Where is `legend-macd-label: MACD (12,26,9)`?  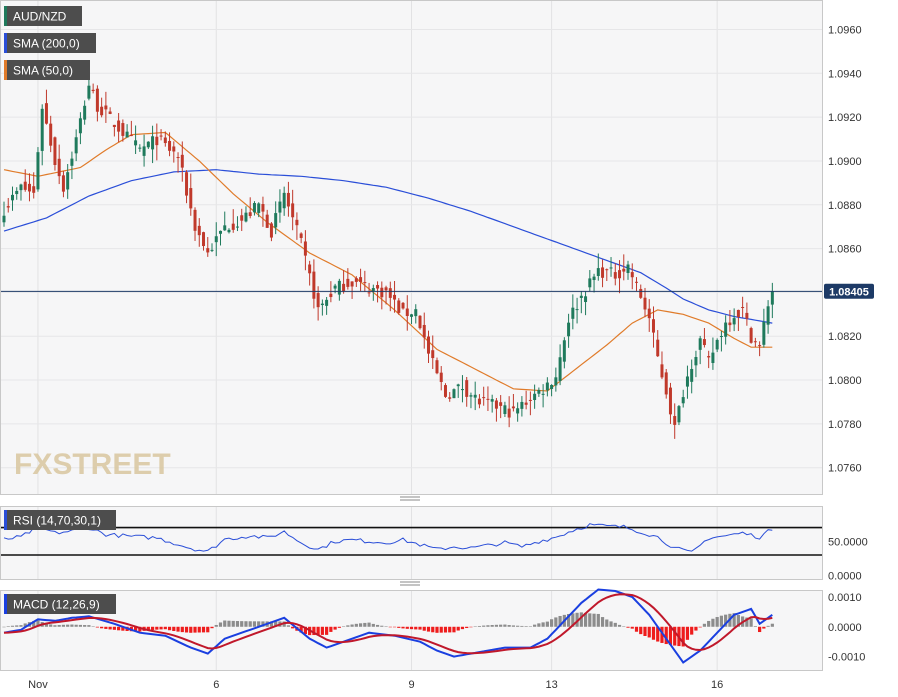 legend-macd-label: MACD (12,26,9) is located at coordinates (56, 605).